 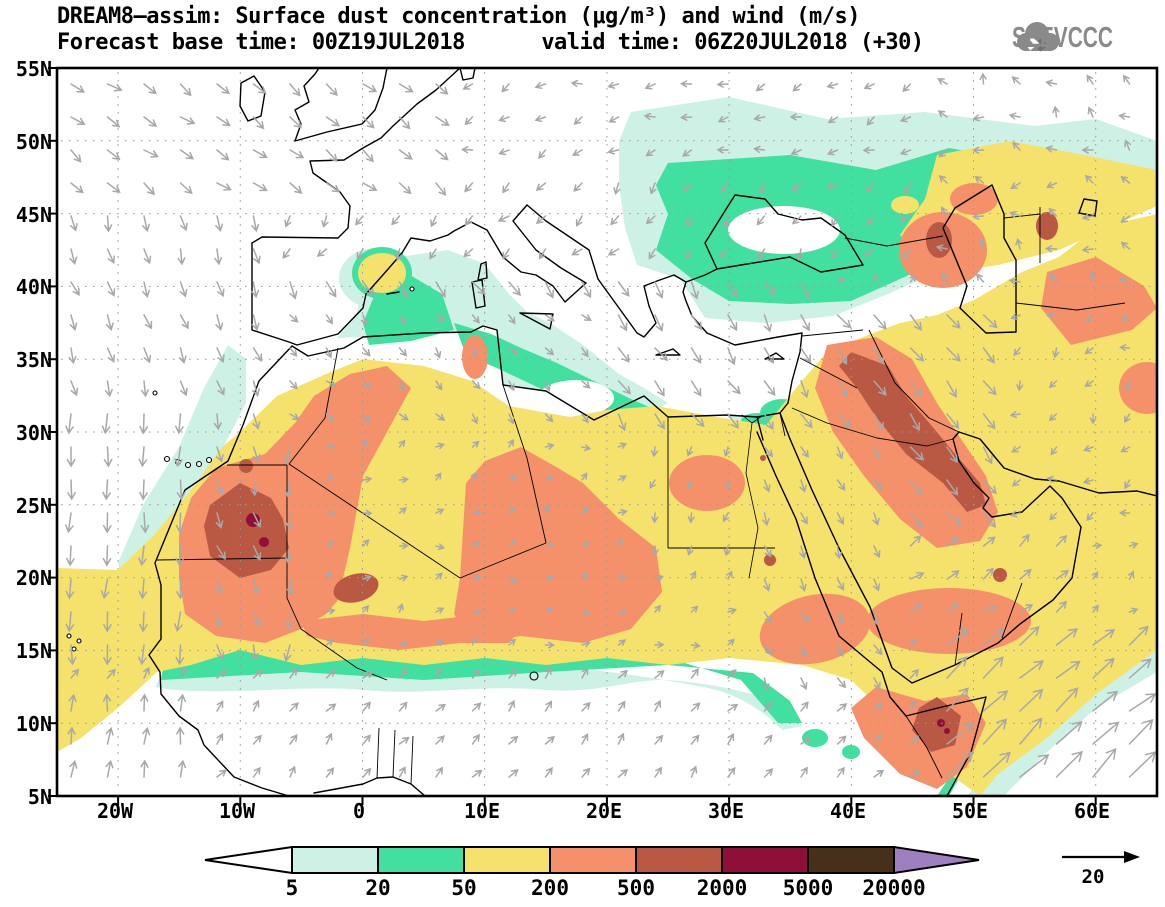 What do you see at coordinates (482, 811) in the screenshot?
I see `x-tick-10e: 10E` at bounding box center [482, 811].